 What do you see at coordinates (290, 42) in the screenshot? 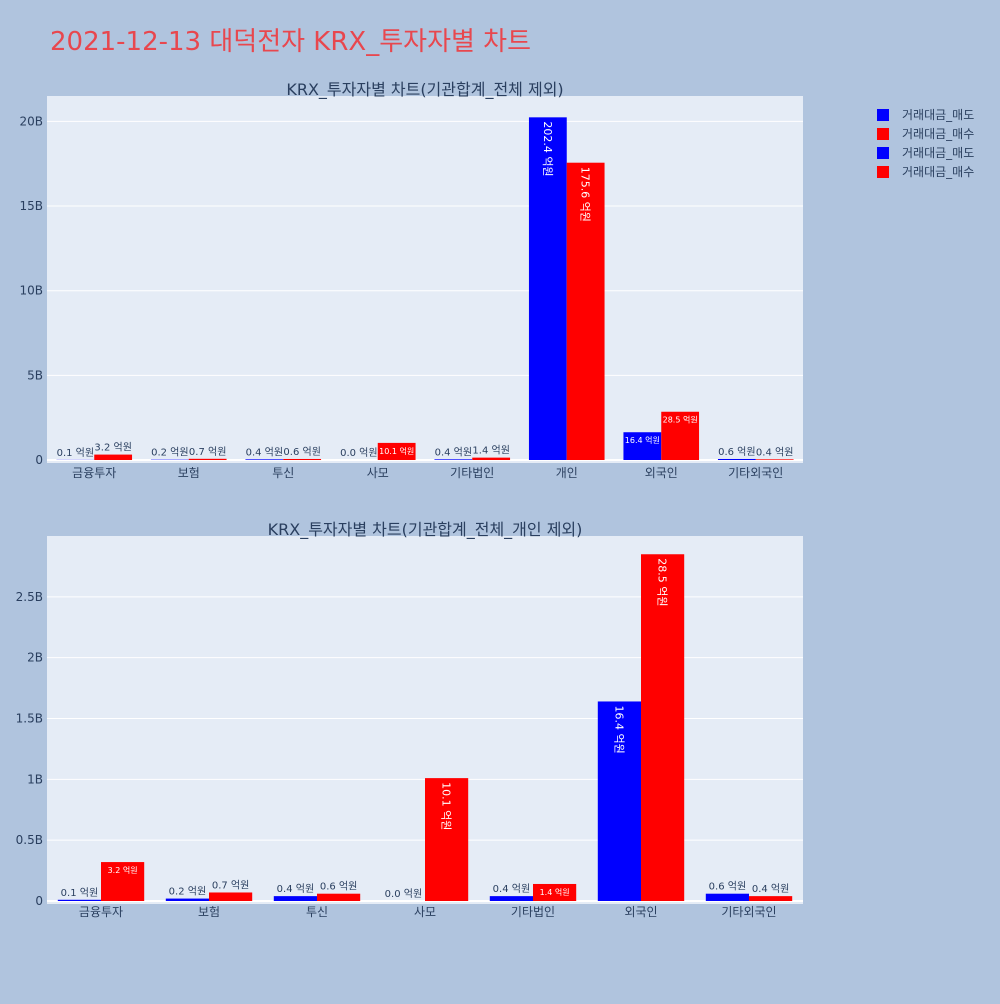
I see `page-title: 2021-12-13 대덕전자 KRX_투자자별 차트` at bounding box center [290, 42].